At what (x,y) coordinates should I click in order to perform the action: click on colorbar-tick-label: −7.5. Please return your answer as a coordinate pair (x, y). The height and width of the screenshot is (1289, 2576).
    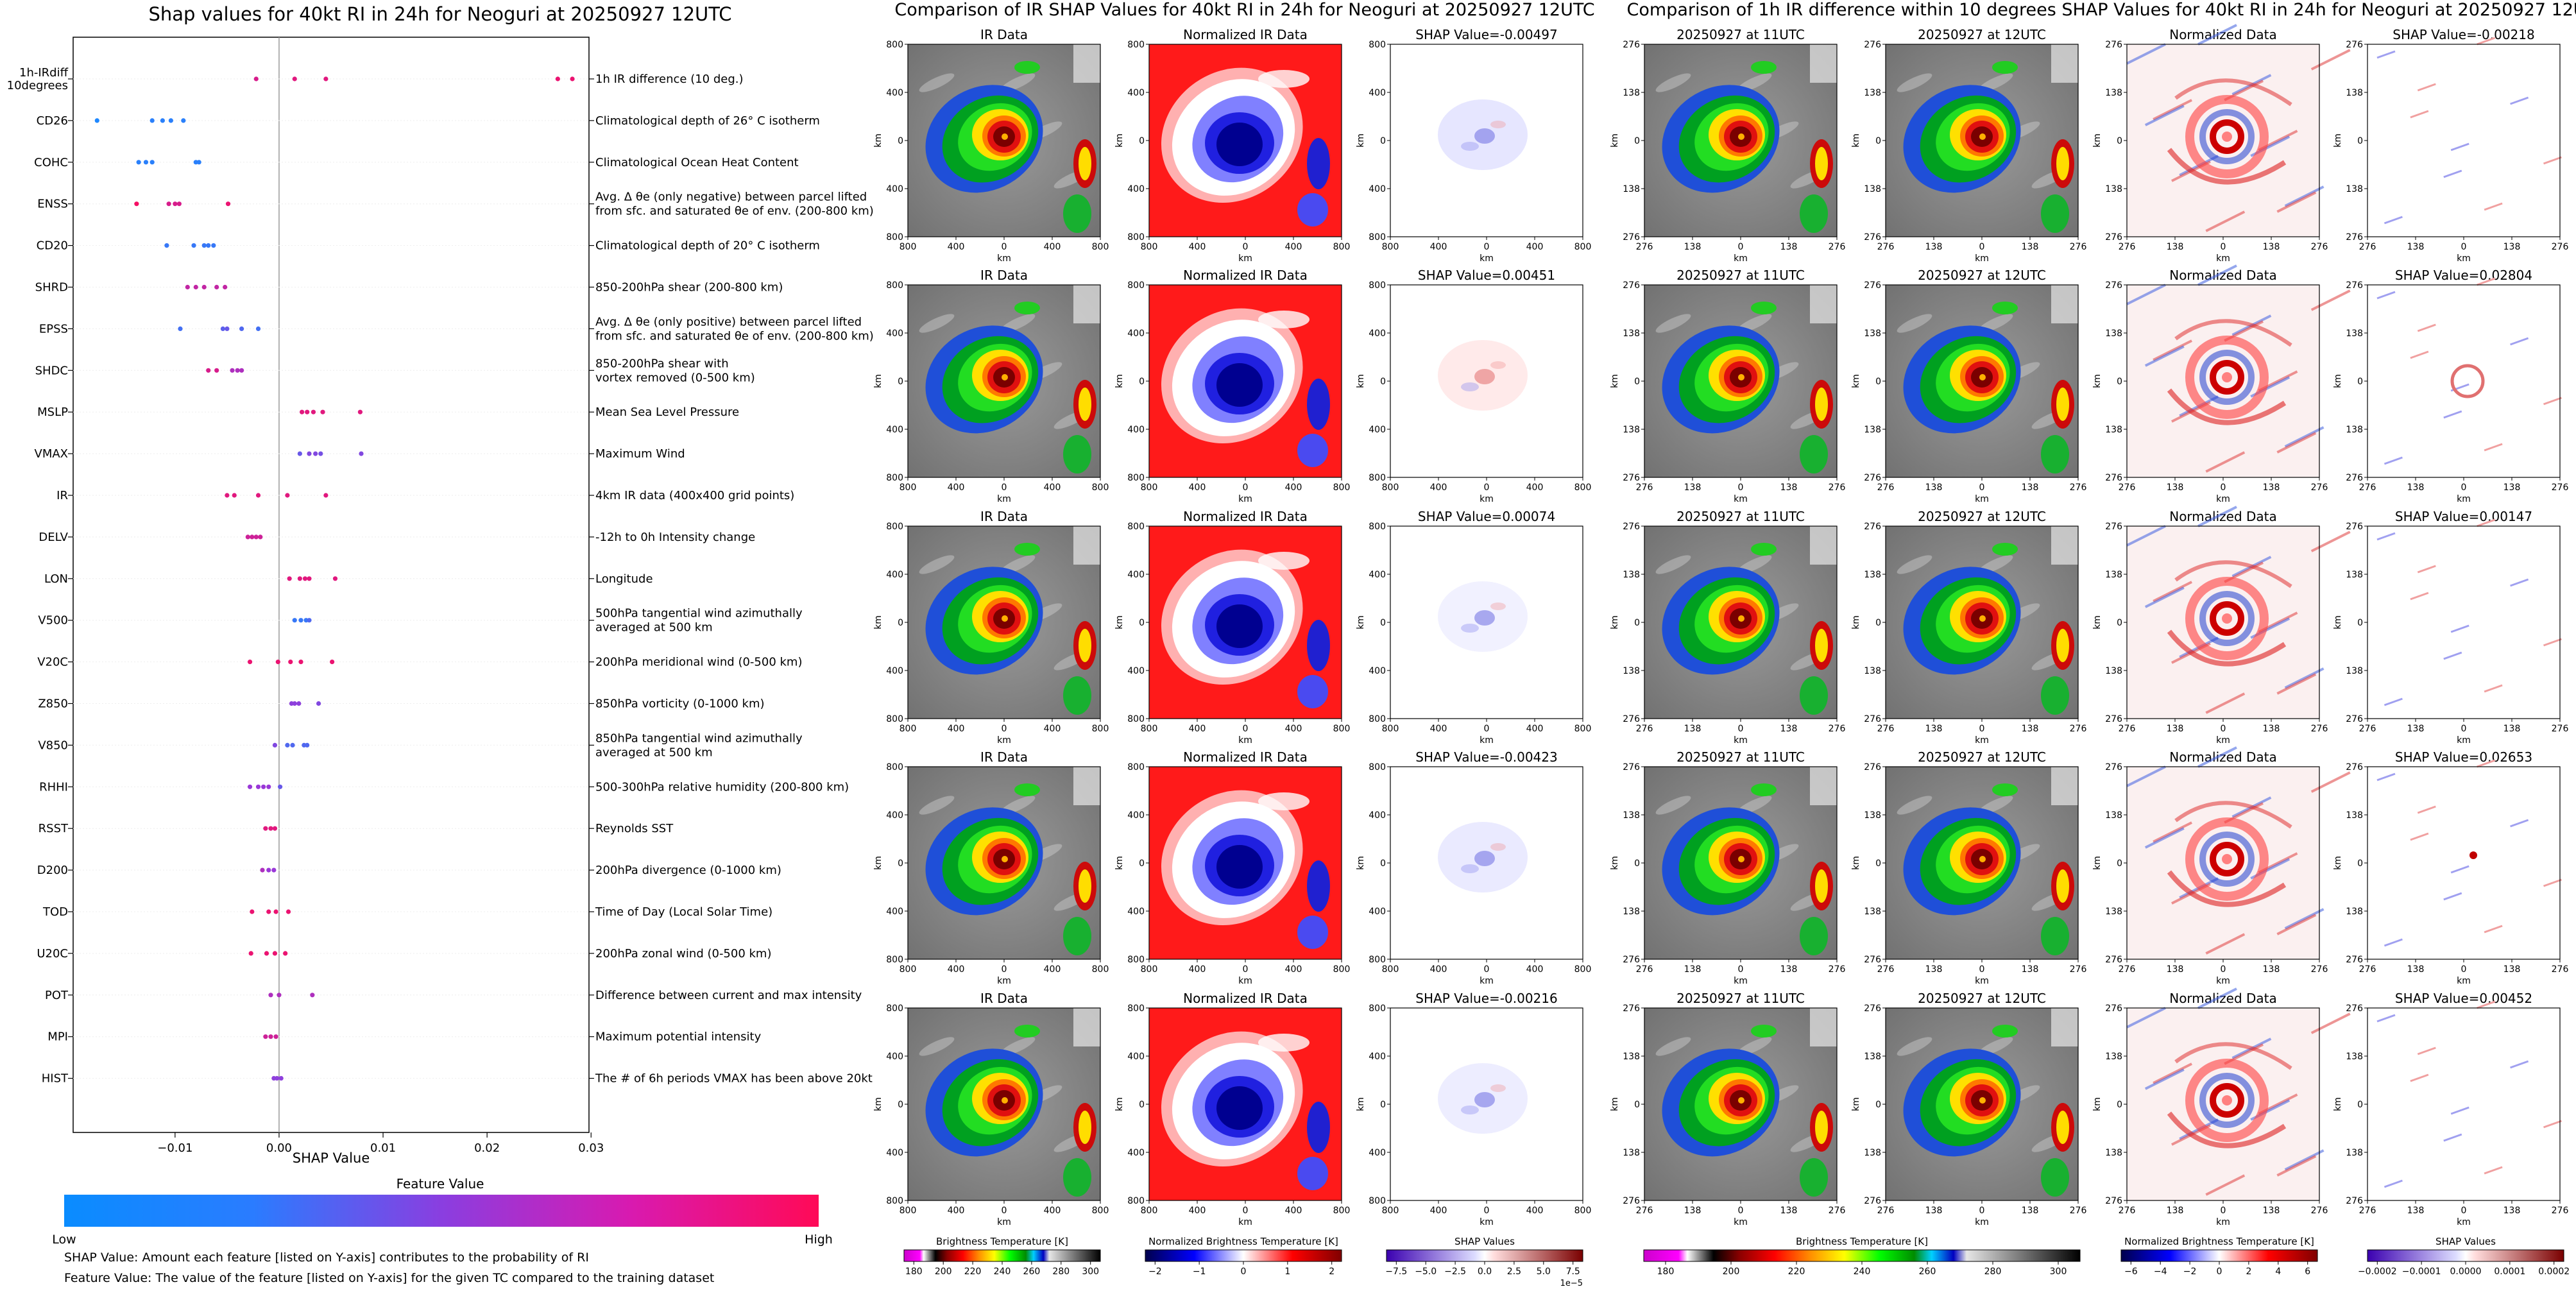
    Looking at the image, I should click on (1396, 1272).